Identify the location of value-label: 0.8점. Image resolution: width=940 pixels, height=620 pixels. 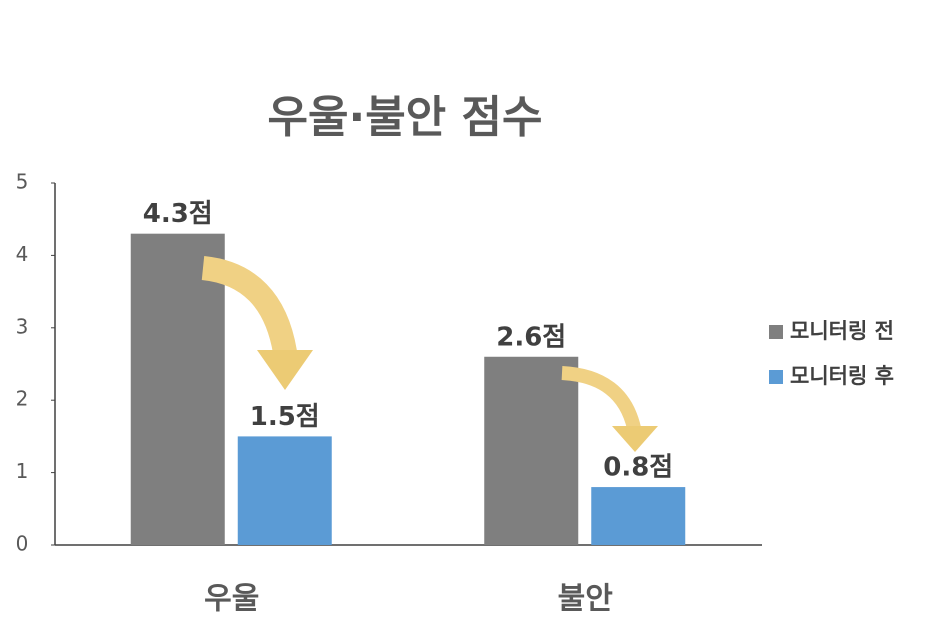
(638, 468).